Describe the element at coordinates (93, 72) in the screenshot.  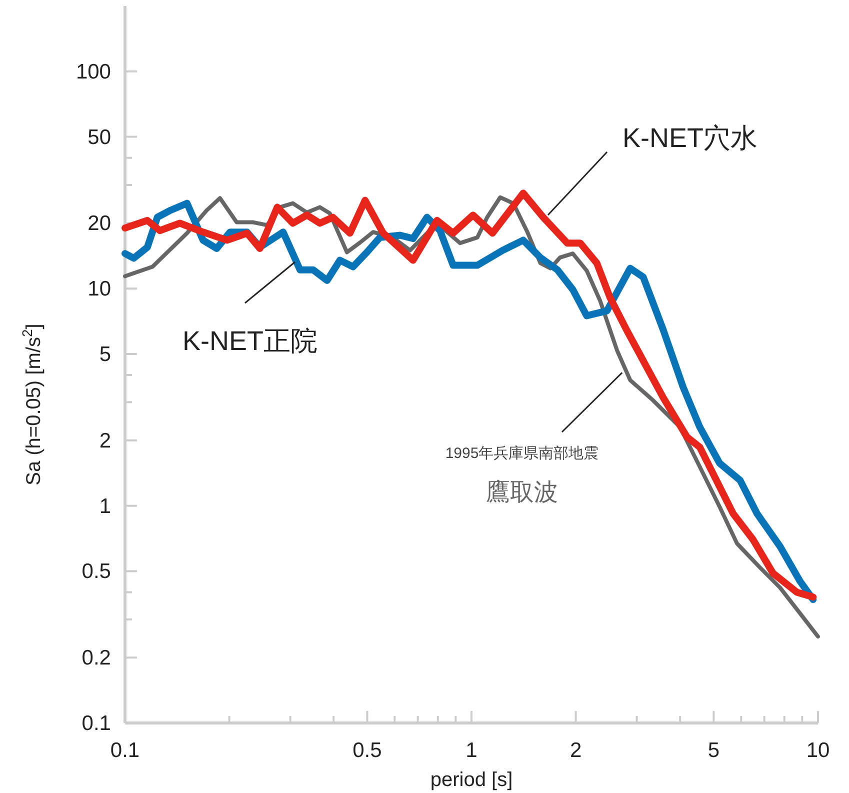
I see `y-tick-label: 100` at that location.